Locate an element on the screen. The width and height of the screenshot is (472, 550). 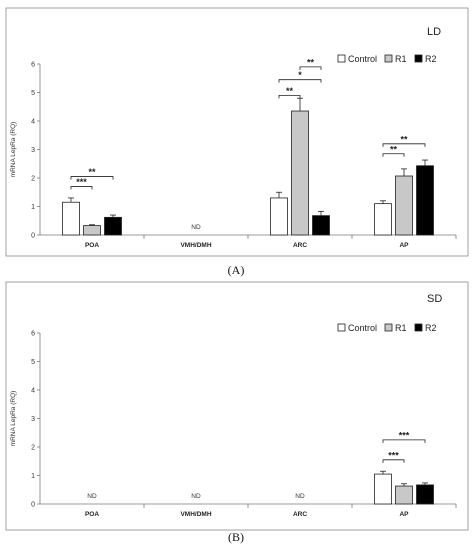
panel-caption: (B) is located at coordinates (236, 537).